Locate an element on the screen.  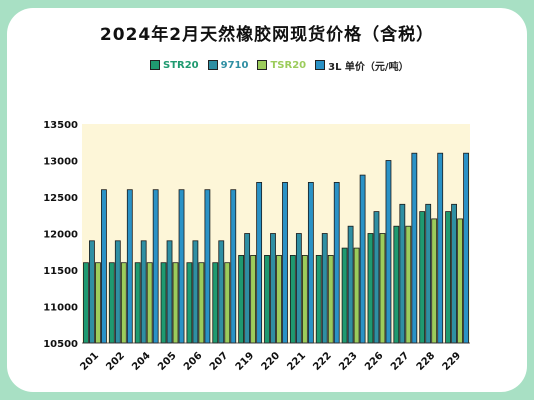
x-tick-label: 222 is located at coordinates (322, 361).